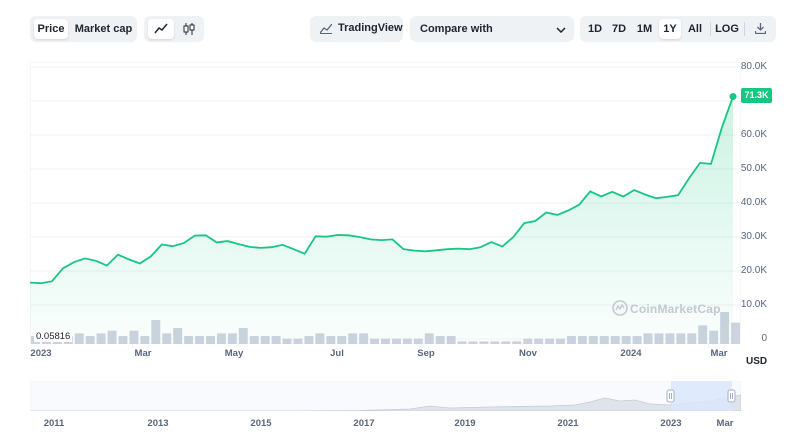 The width and height of the screenshot is (800, 444). Describe the element at coordinates (54, 423) in the screenshot. I see `navigator-tick-label: 2011` at that location.